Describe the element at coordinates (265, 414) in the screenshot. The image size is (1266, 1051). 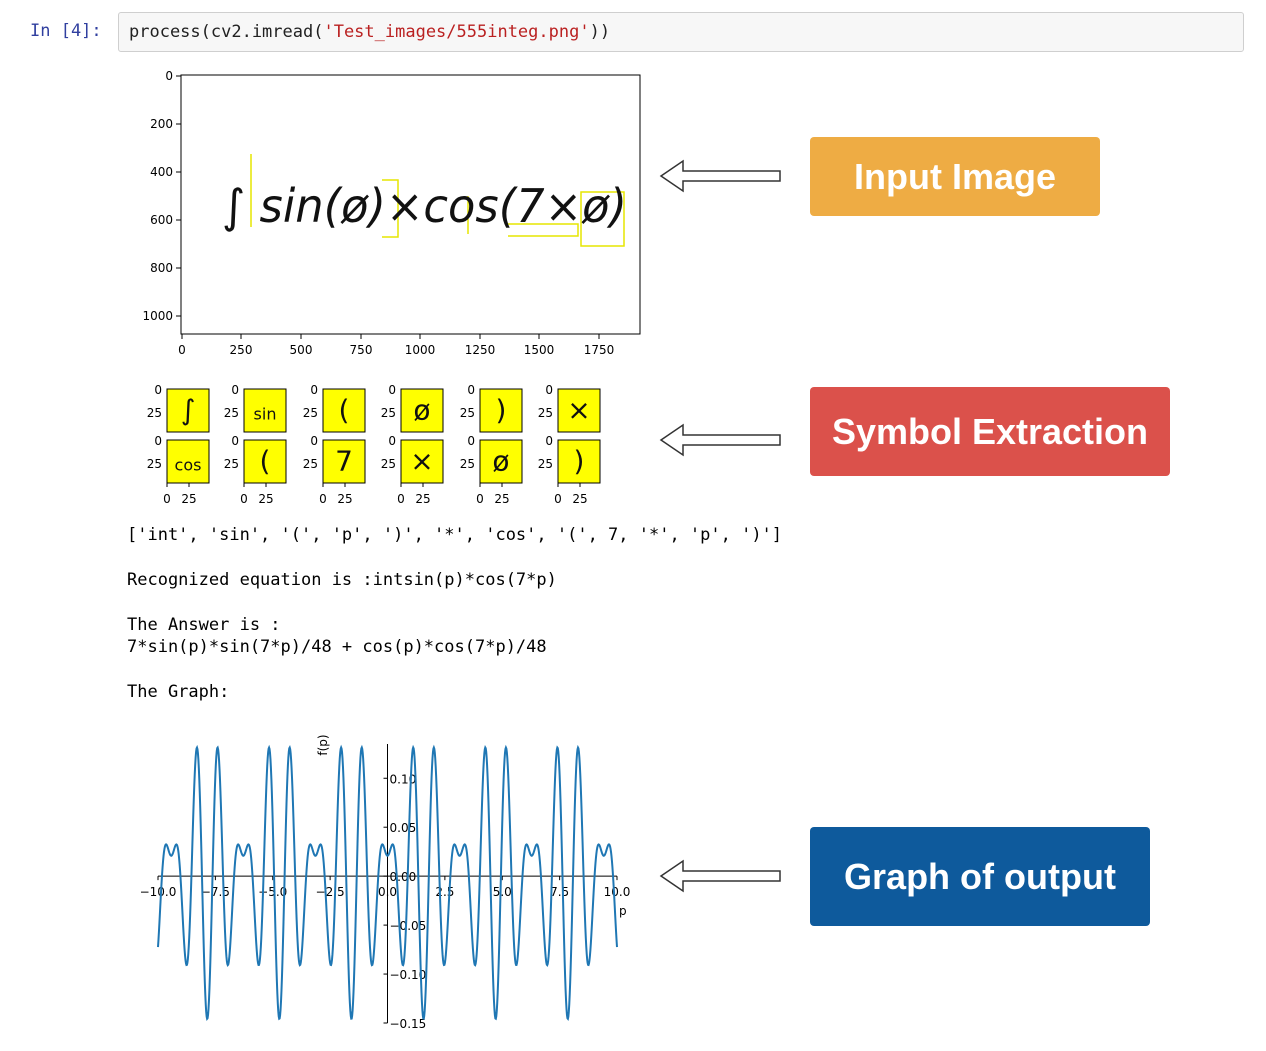
I see `symbol-glyph: sin` at that location.